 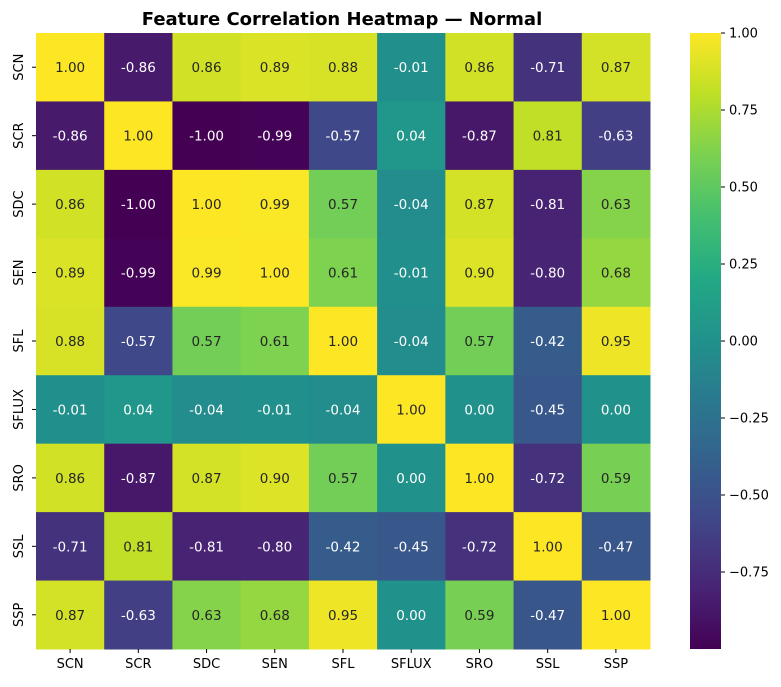 What do you see at coordinates (749, 496) in the screenshot?
I see `colorbar-tick-label: −0.50` at bounding box center [749, 496].